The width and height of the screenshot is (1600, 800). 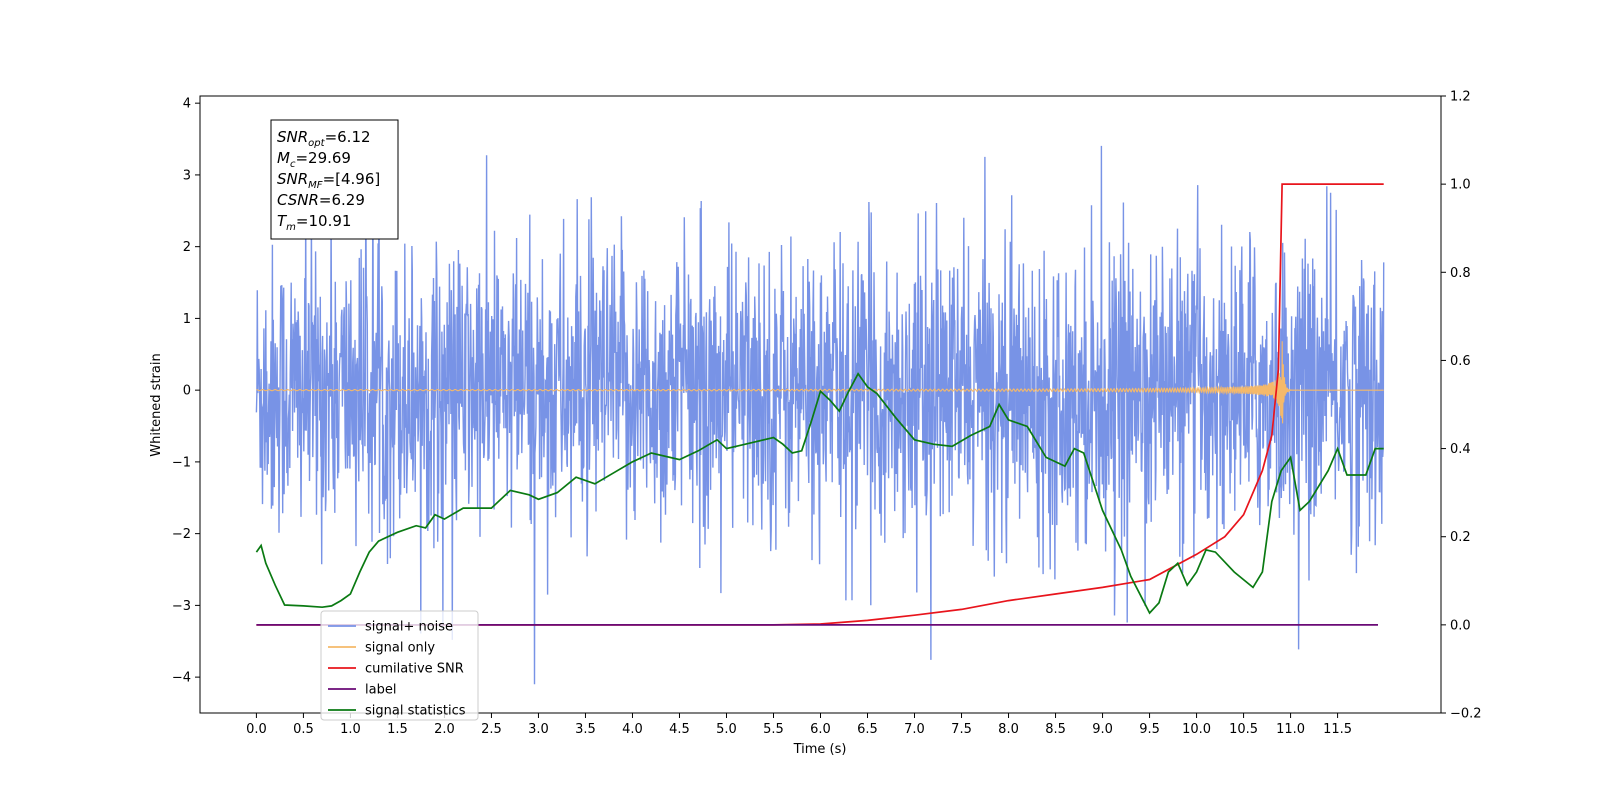 I want to click on y-left-tick-label: 1, so click(x=187, y=319).